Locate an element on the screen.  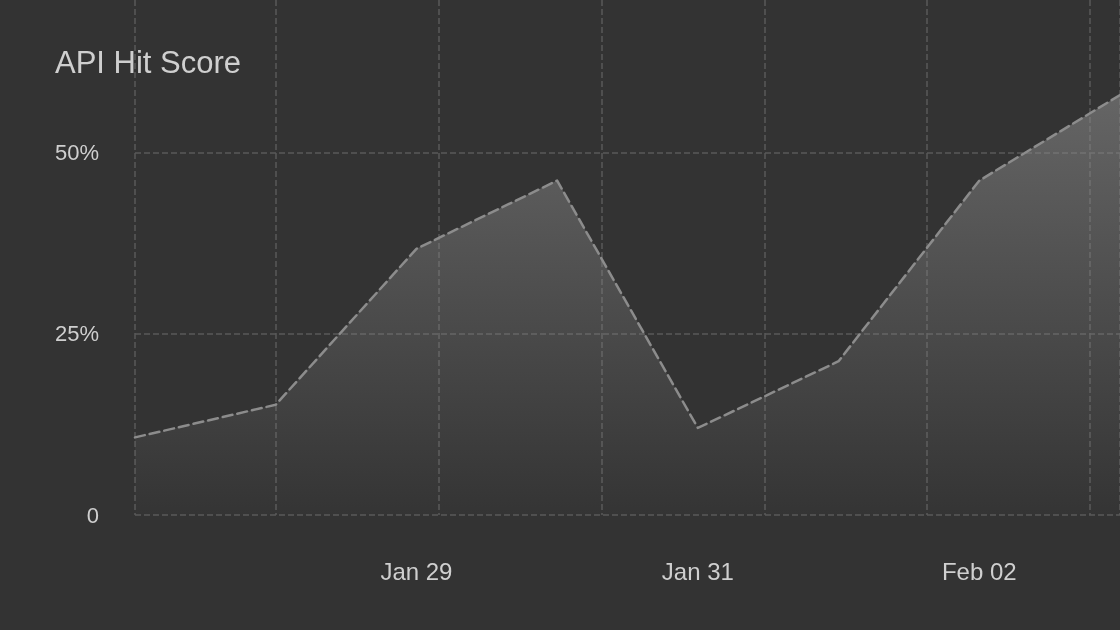
text: API Hit Score is located at coordinates (148, 62).